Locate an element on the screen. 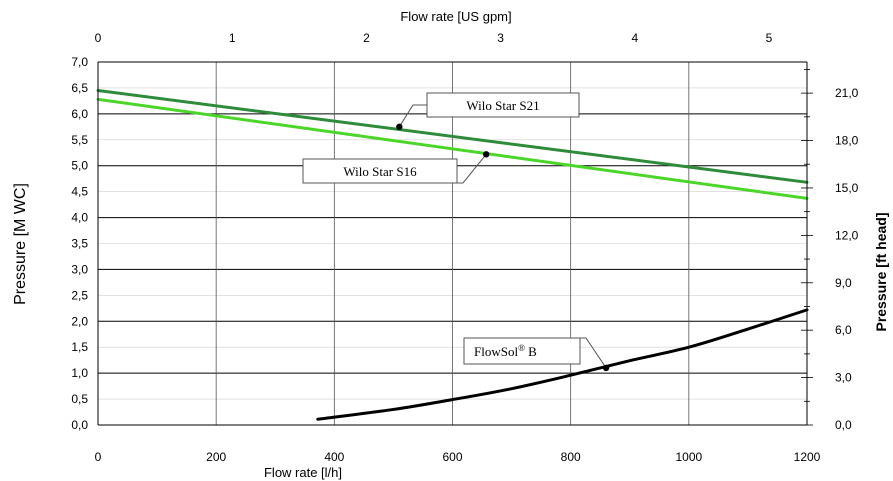  y2-tick-label-6: 18,0 is located at coordinates (847, 141).